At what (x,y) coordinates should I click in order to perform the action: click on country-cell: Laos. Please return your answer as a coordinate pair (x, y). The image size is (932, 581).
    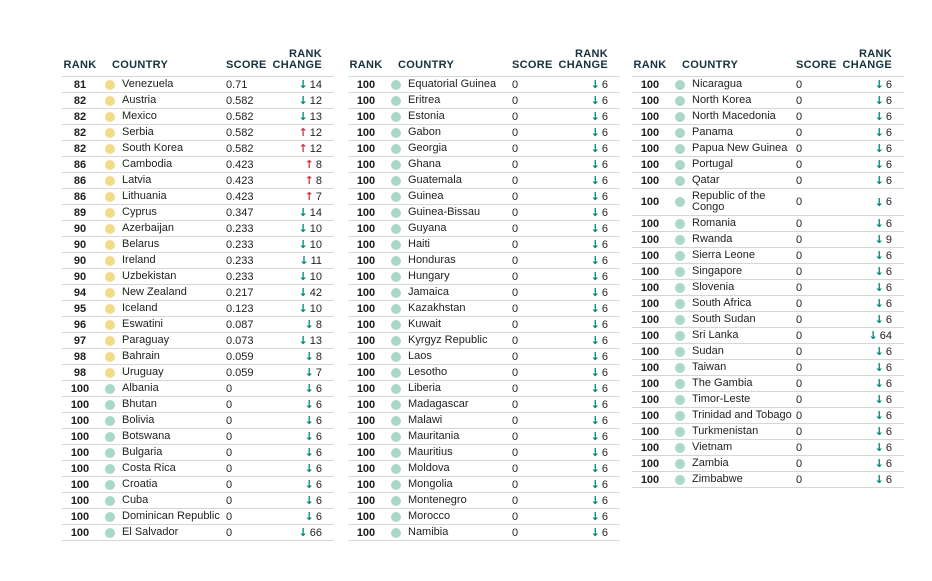
    Looking at the image, I should click on (460, 356).